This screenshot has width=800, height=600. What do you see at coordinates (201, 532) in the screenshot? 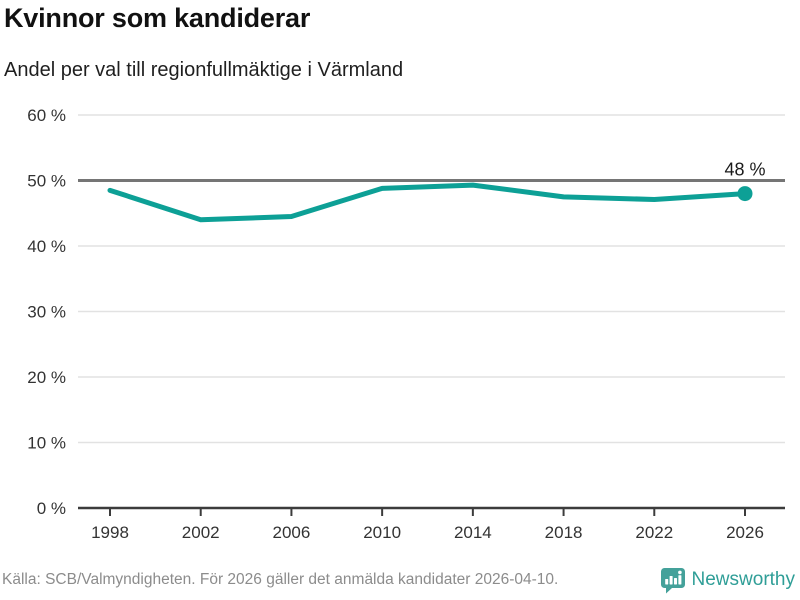
I see `svg-text: 2002` at bounding box center [201, 532].